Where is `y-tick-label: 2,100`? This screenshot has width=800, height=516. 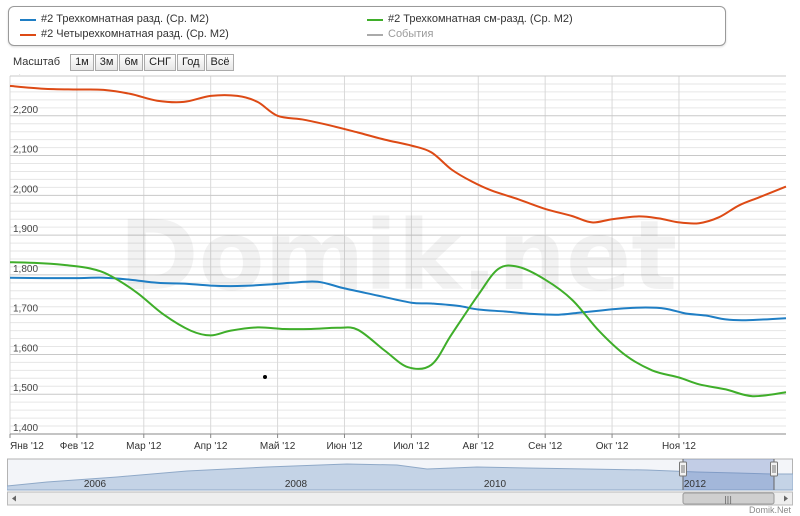
y-tick-label: 2,100 is located at coordinates (25, 150).